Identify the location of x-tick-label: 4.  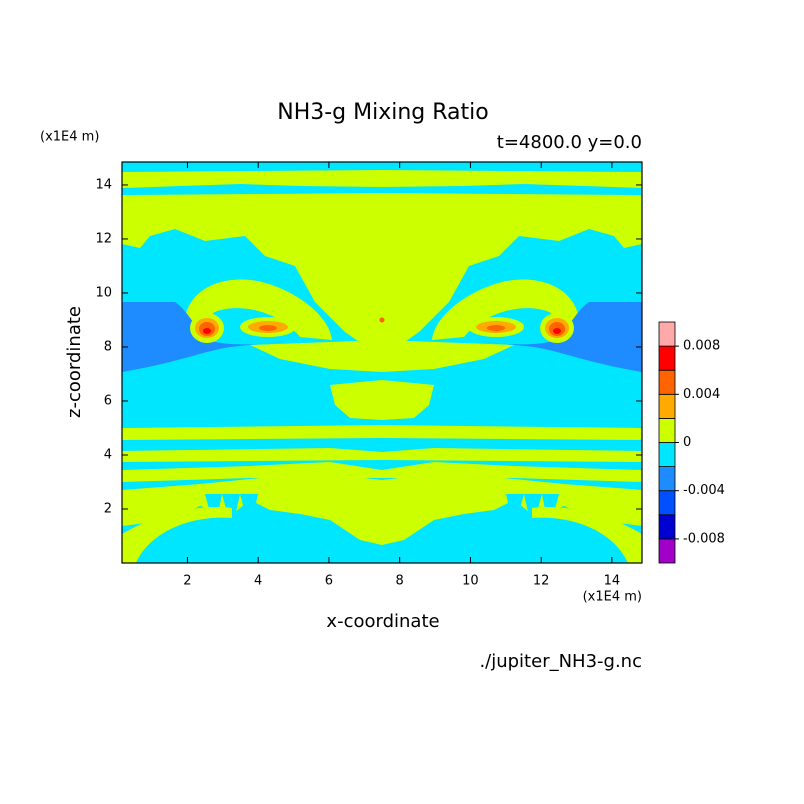
(258, 581).